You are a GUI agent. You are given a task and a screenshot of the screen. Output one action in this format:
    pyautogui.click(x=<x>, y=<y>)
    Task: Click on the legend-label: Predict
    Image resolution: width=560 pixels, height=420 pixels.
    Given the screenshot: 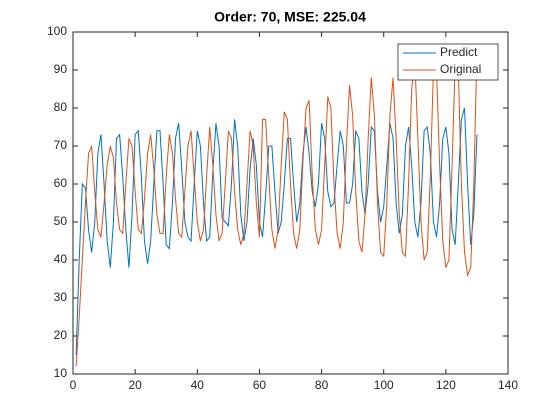 What is the action you would take?
    pyautogui.click(x=459, y=52)
    